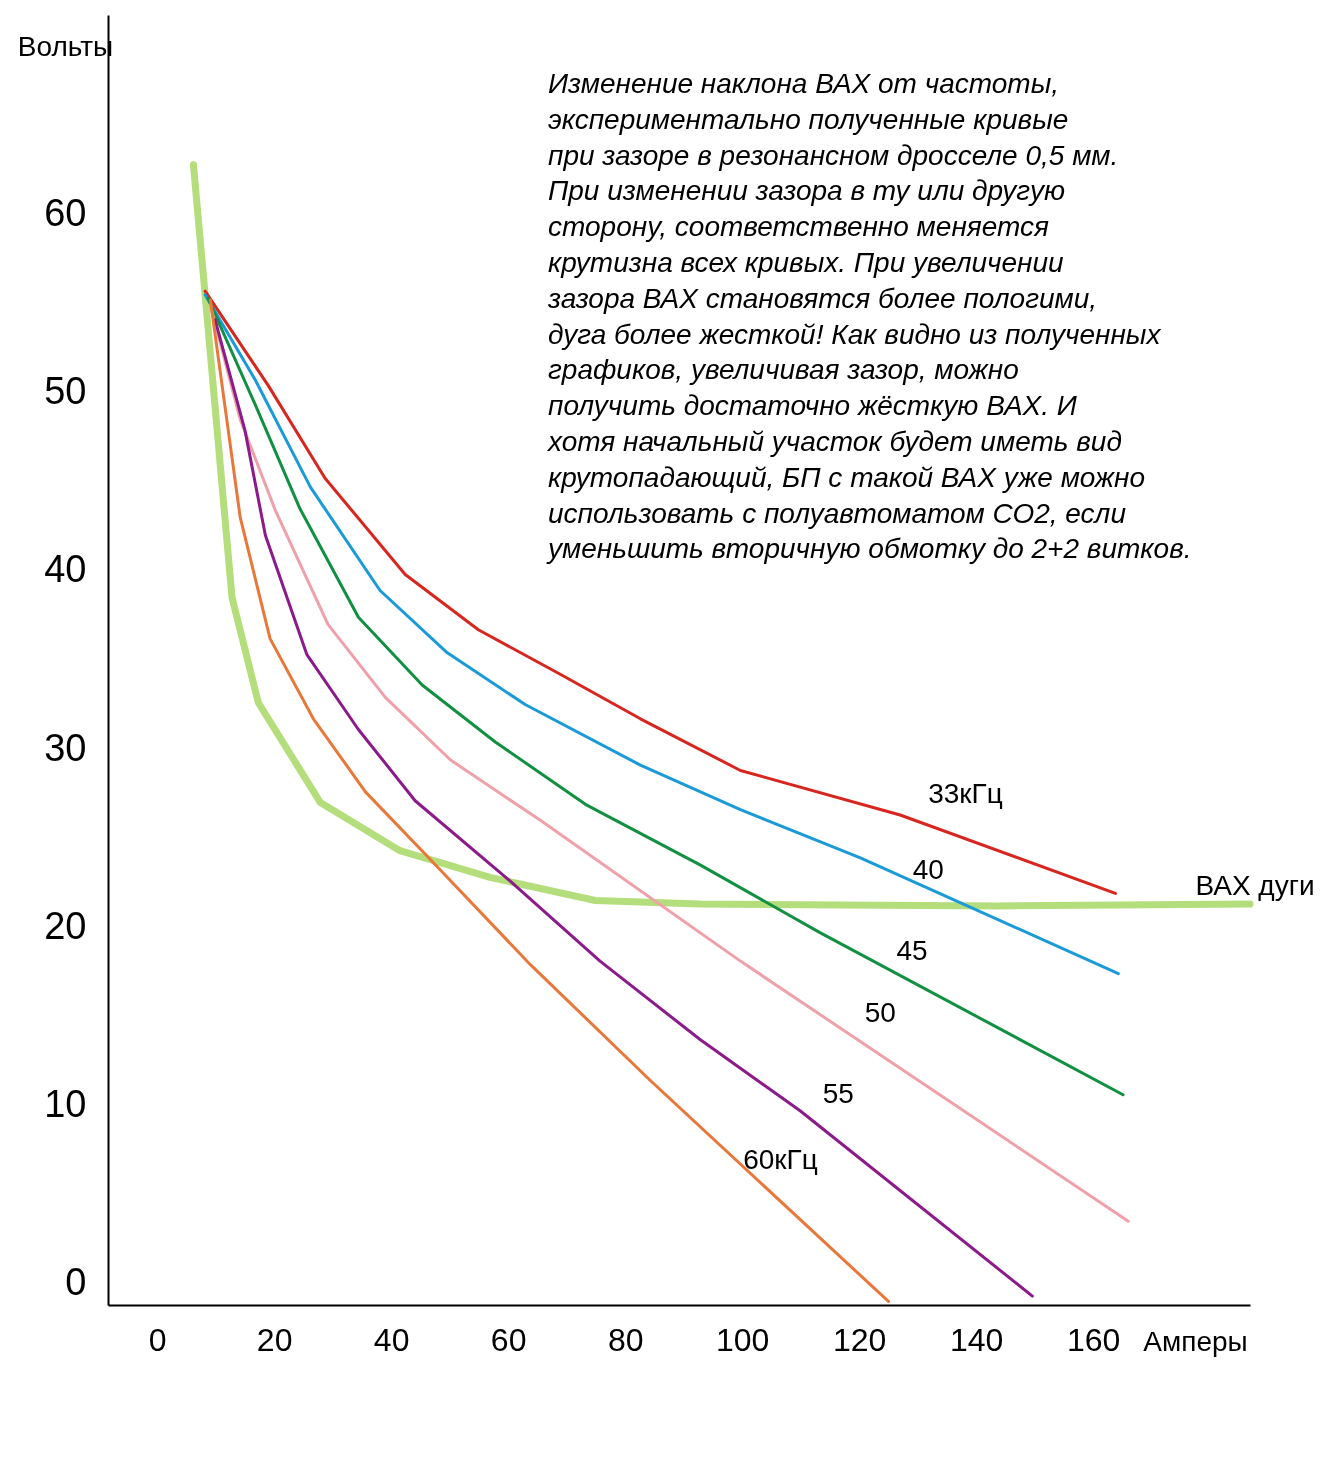 Image resolution: width=1327 pixels, height=1461 pixels. Describe the element at coordinates (928, 869) in the screenshot. I see `series-label: 40` at that location.